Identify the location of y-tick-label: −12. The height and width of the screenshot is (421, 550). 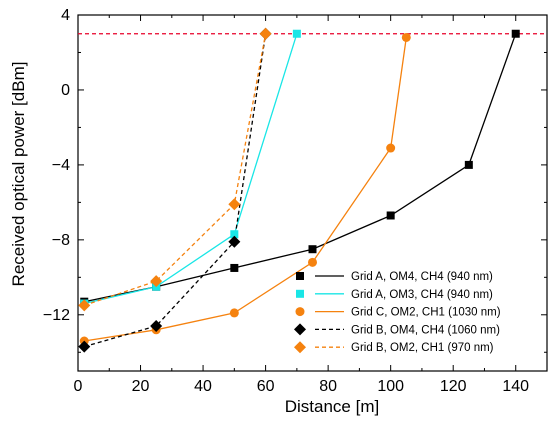
(56, 315).